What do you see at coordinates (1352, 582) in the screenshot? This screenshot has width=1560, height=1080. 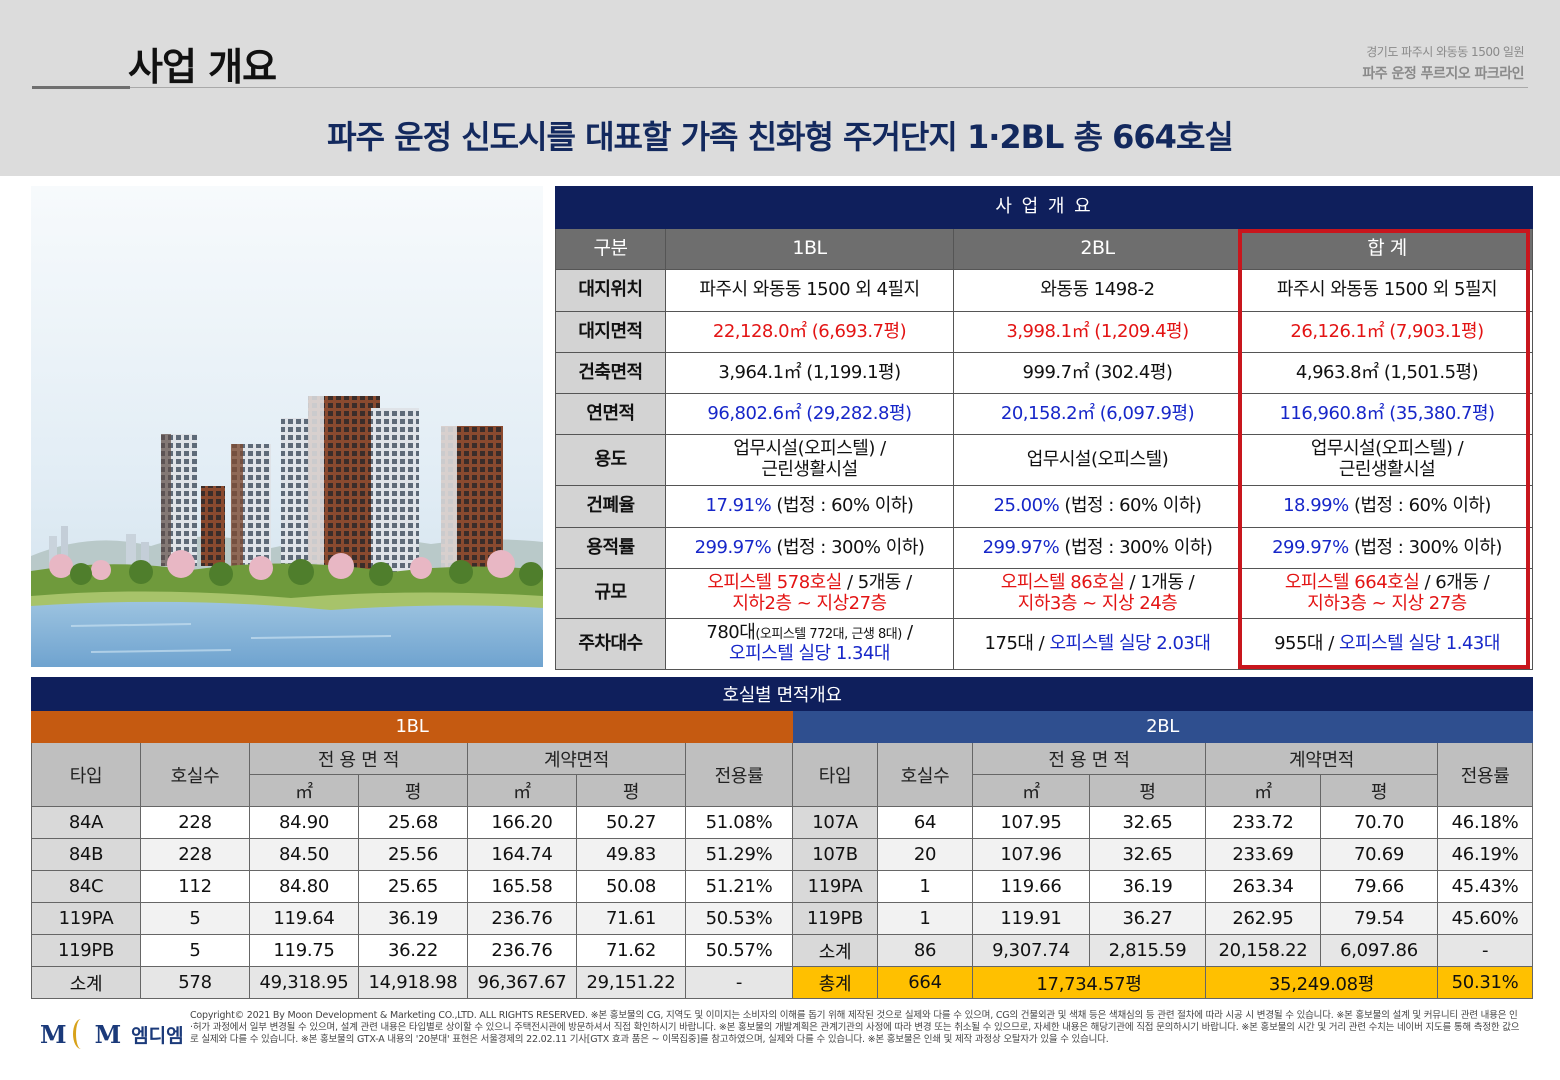 I see `scale-units: 오피스텔 664호실` at bounding box center [1352, 582].